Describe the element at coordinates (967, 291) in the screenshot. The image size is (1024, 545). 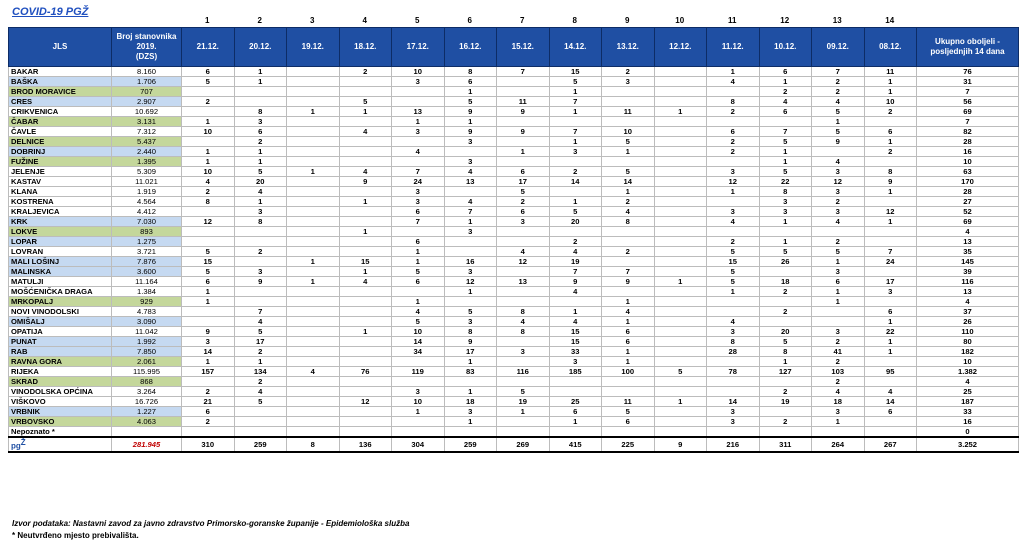
I see `total-cases-cell: 13` at that location.